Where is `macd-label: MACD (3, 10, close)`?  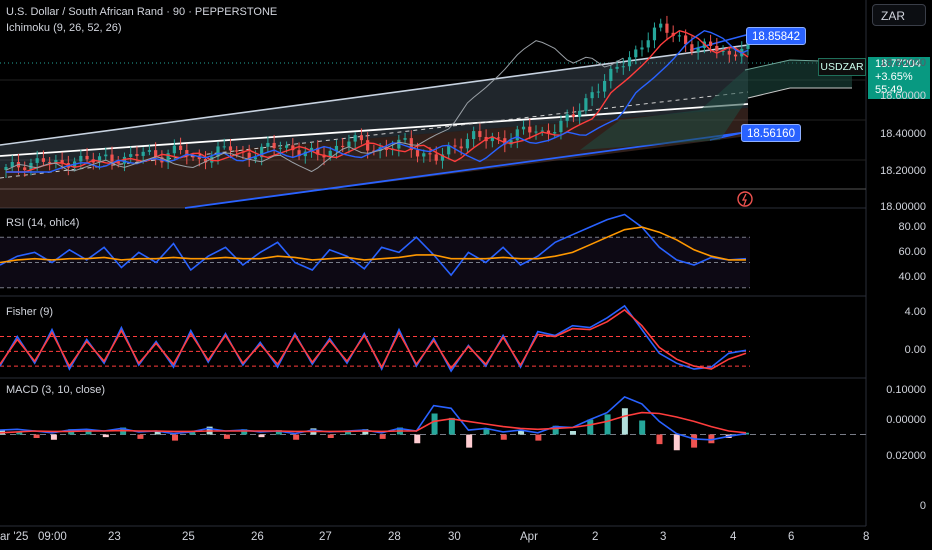 macd-label: MACD (3, 10, close) is located at coordinates (56, 390).